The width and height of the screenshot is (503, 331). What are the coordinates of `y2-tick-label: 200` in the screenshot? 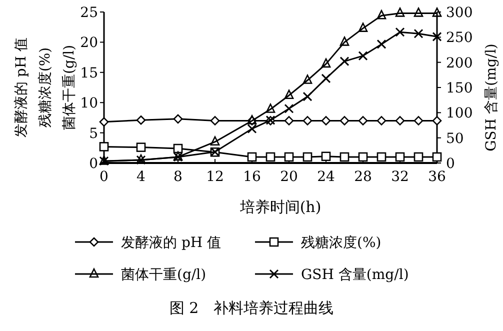 It's located at (459, 63).